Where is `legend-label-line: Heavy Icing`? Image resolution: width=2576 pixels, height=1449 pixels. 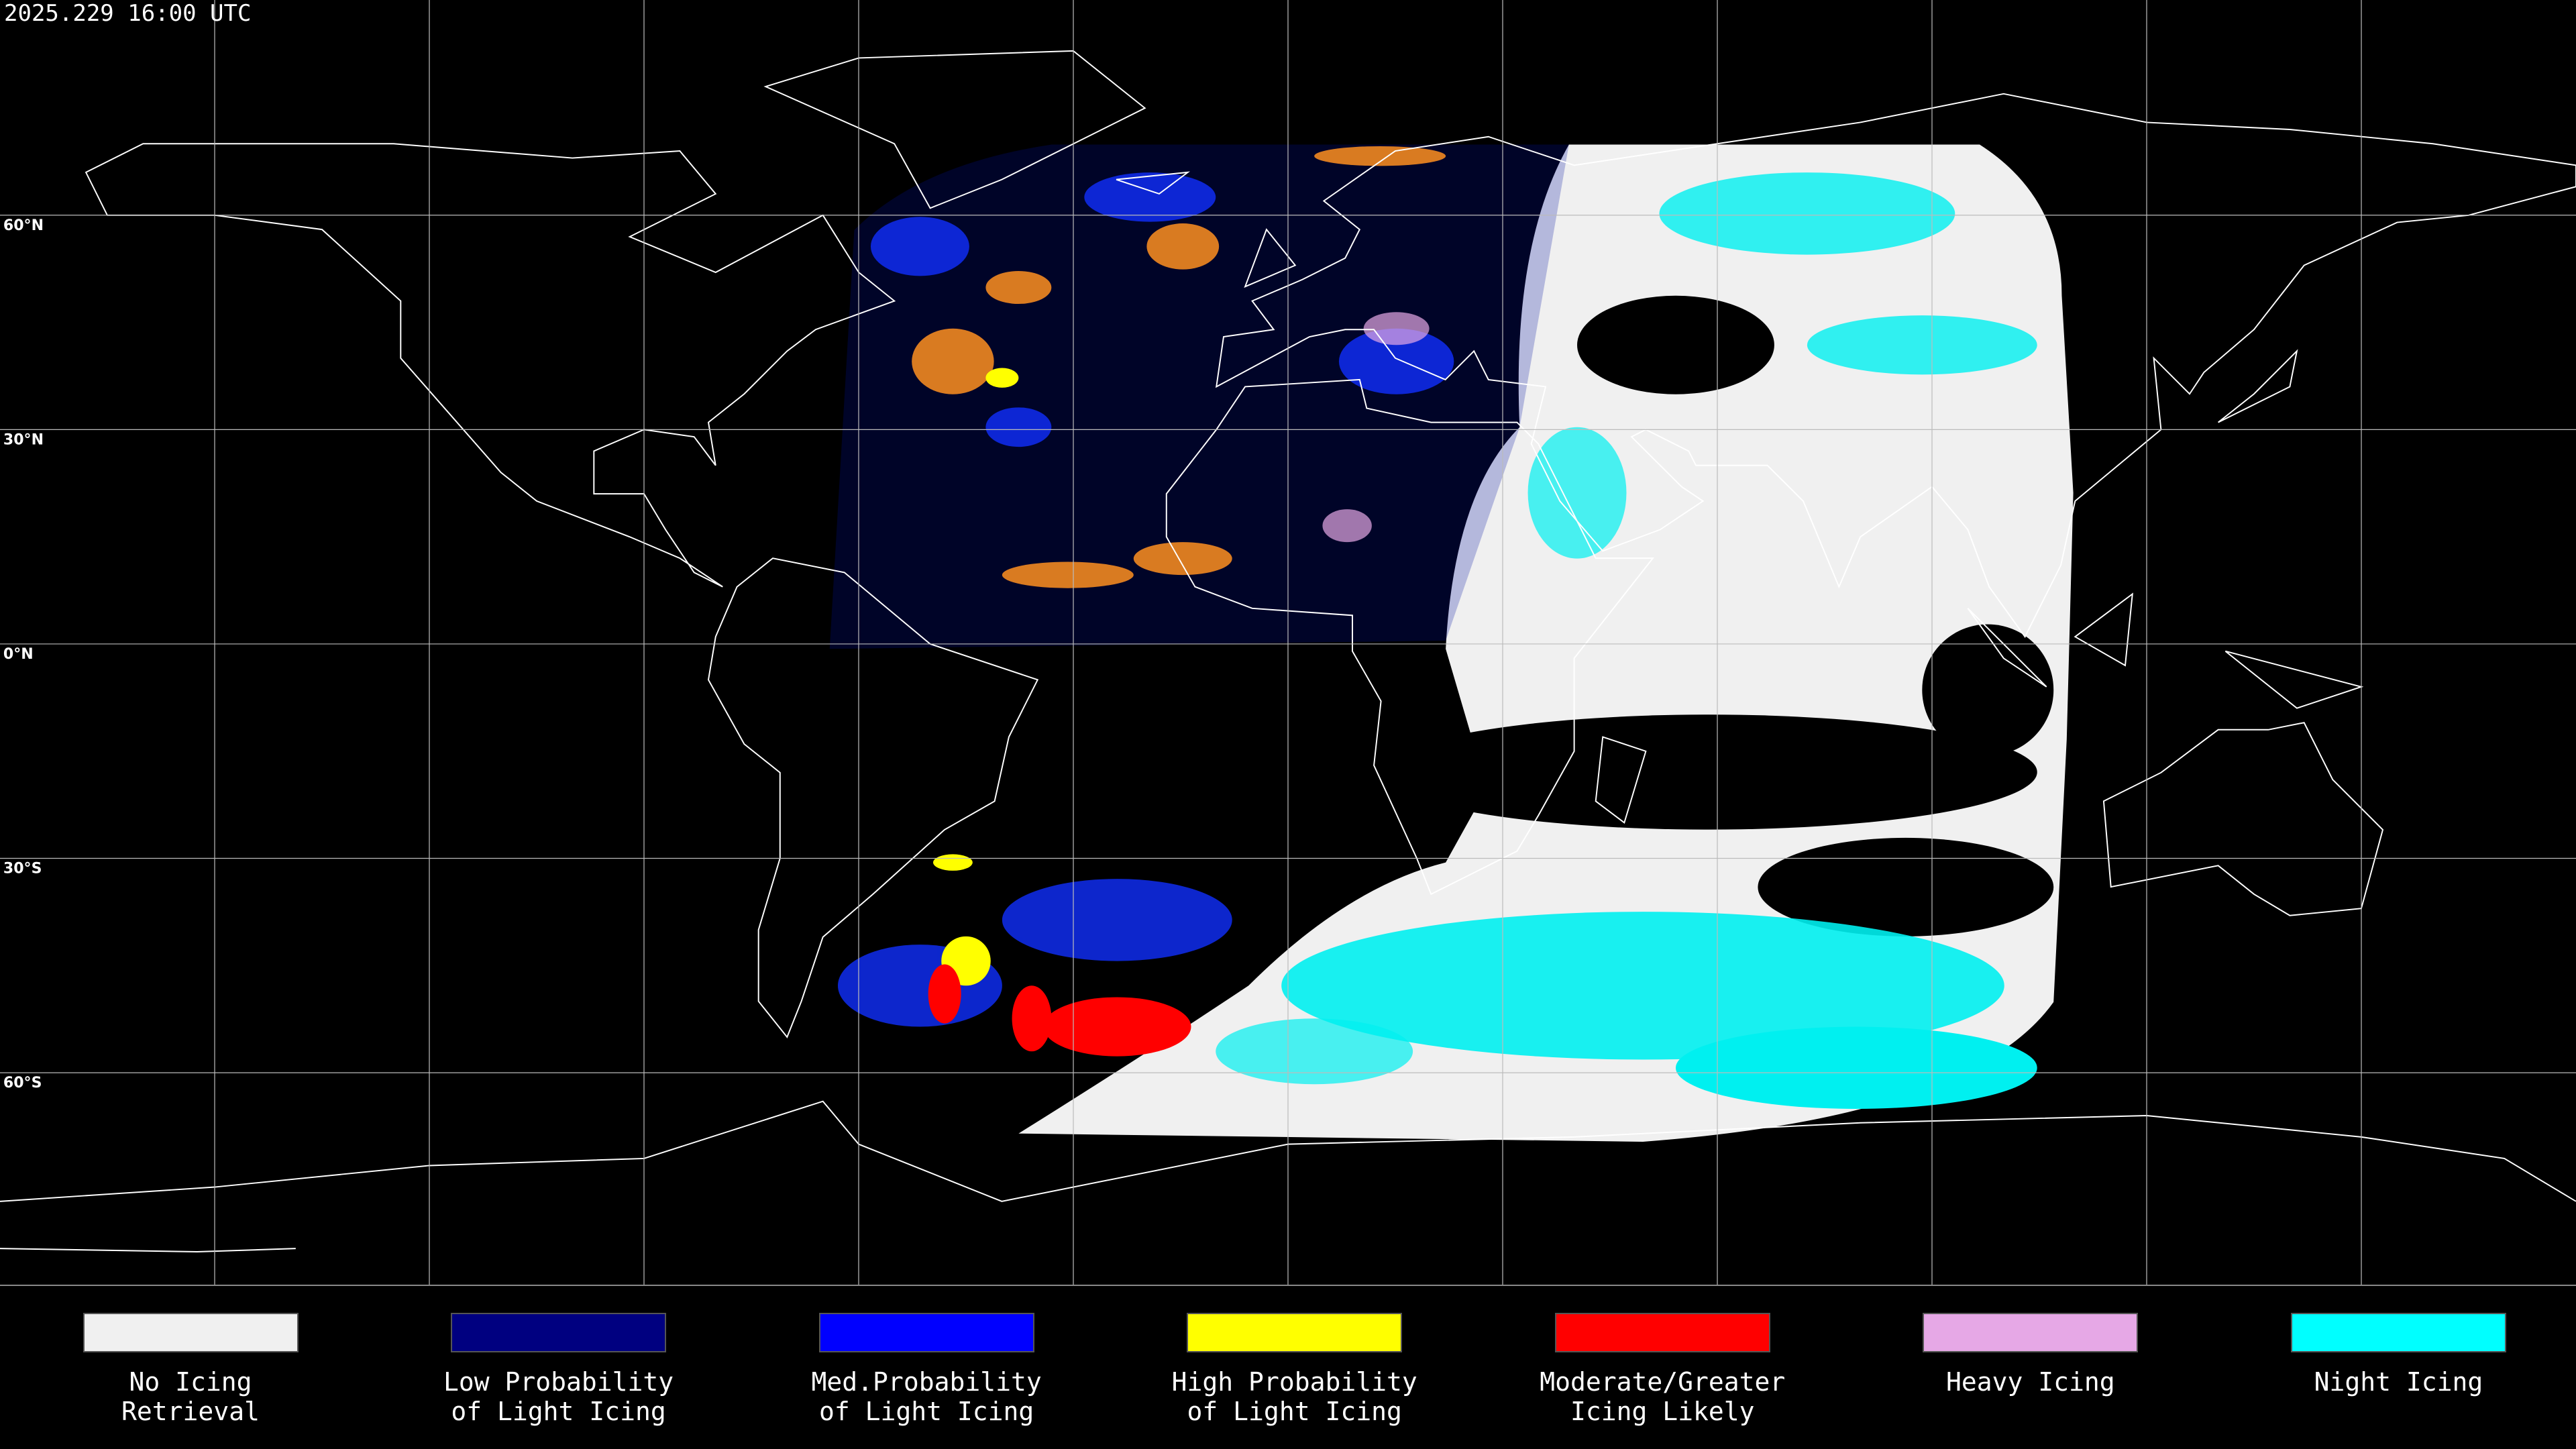
legend-label-line: Heavy Icing is located at coordinates (2030, 1382).